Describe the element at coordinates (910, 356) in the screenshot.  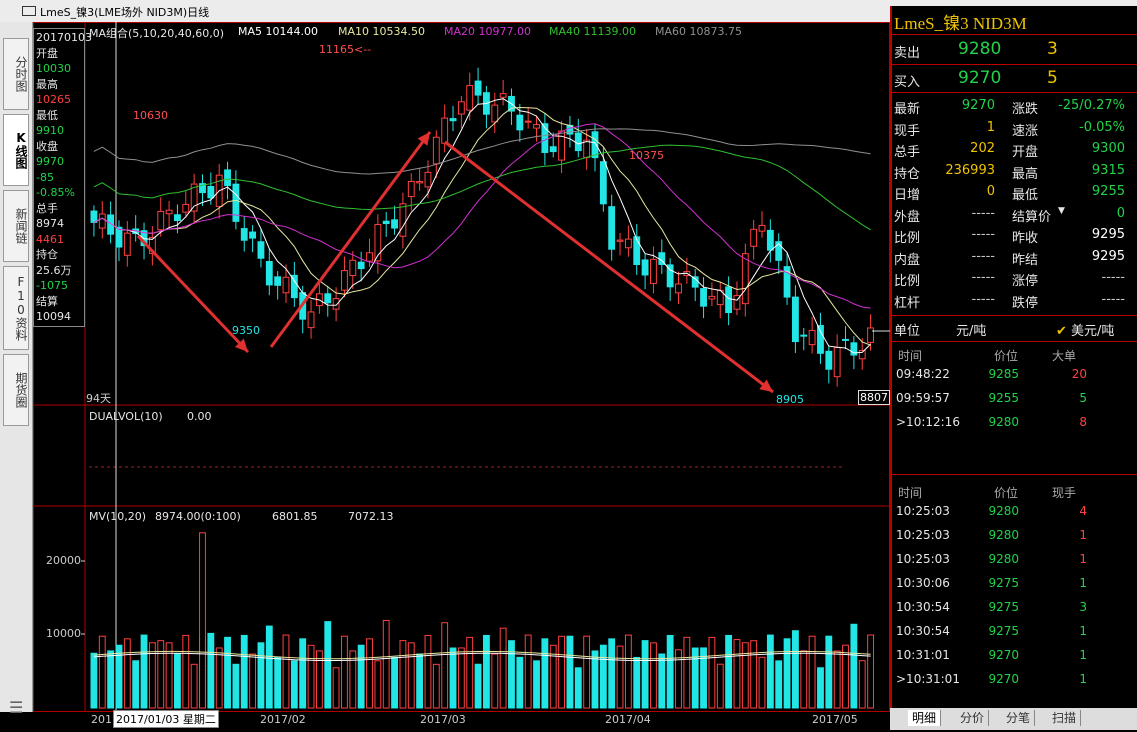
I see `column-header: 时间` at that location.